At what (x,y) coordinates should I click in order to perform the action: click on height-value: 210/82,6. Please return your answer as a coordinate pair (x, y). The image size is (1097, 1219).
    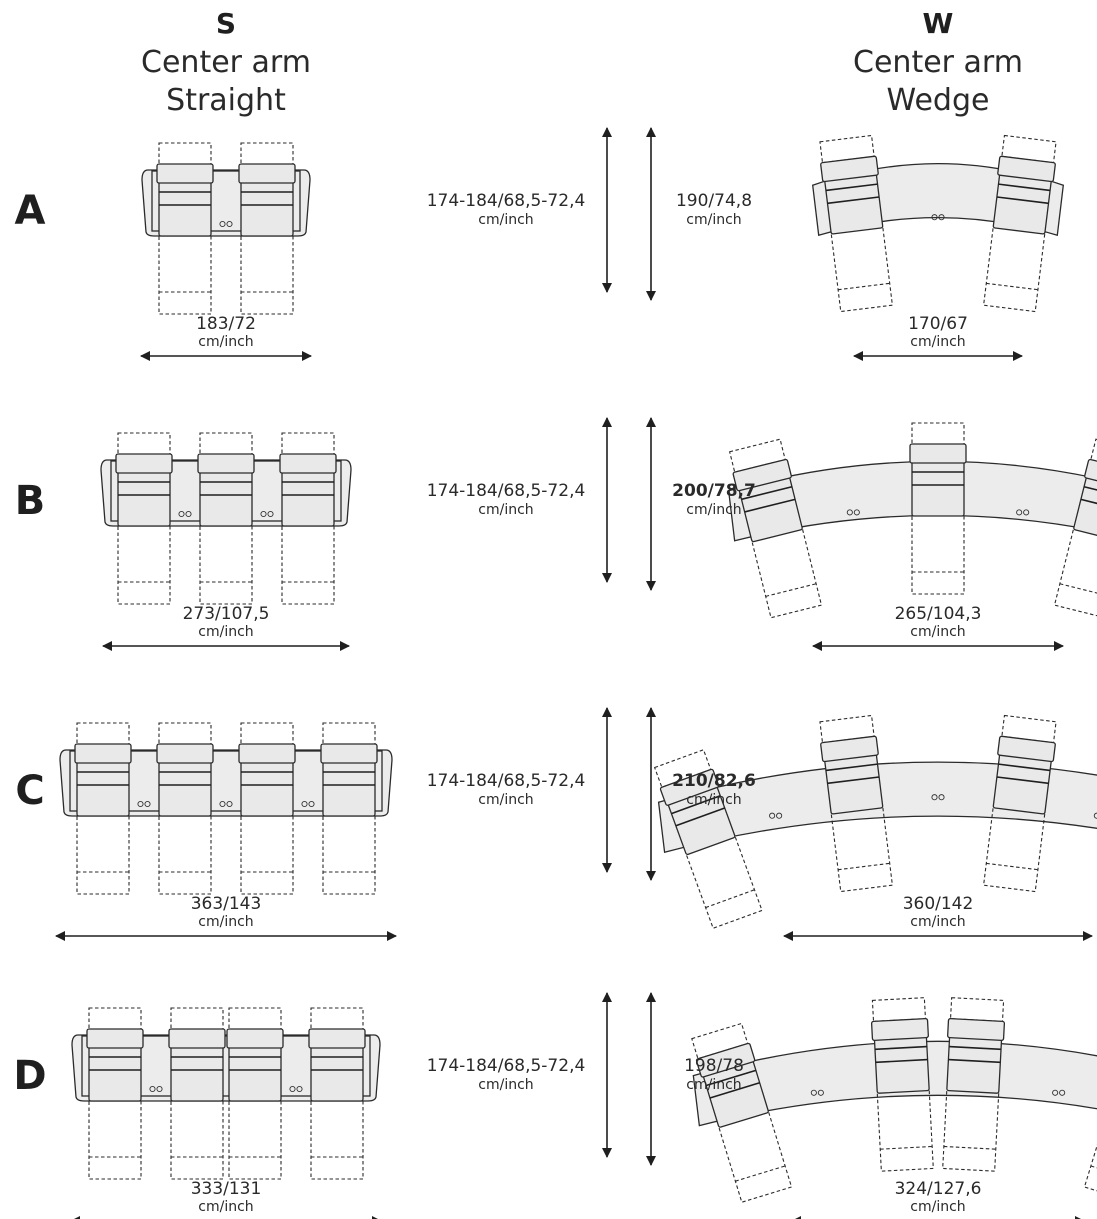
    Looking at the image, I should click on (714, 781).